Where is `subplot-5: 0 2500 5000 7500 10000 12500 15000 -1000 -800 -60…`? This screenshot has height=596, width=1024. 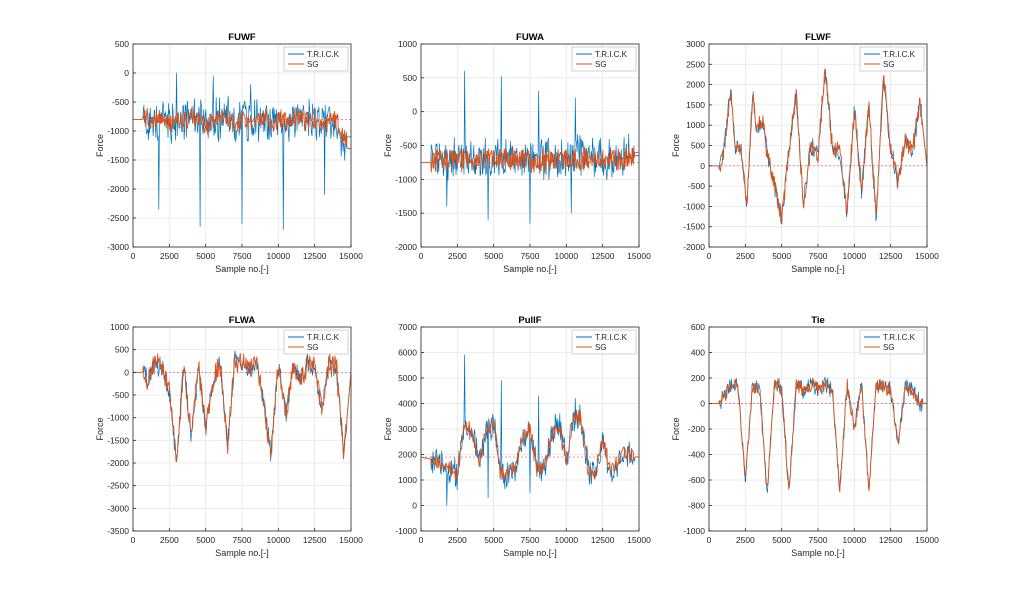
subplot-5: 0 2500 5000 7500 10000 12500 15000 -1000 -800 -60… is located at coordinates (805, 436).